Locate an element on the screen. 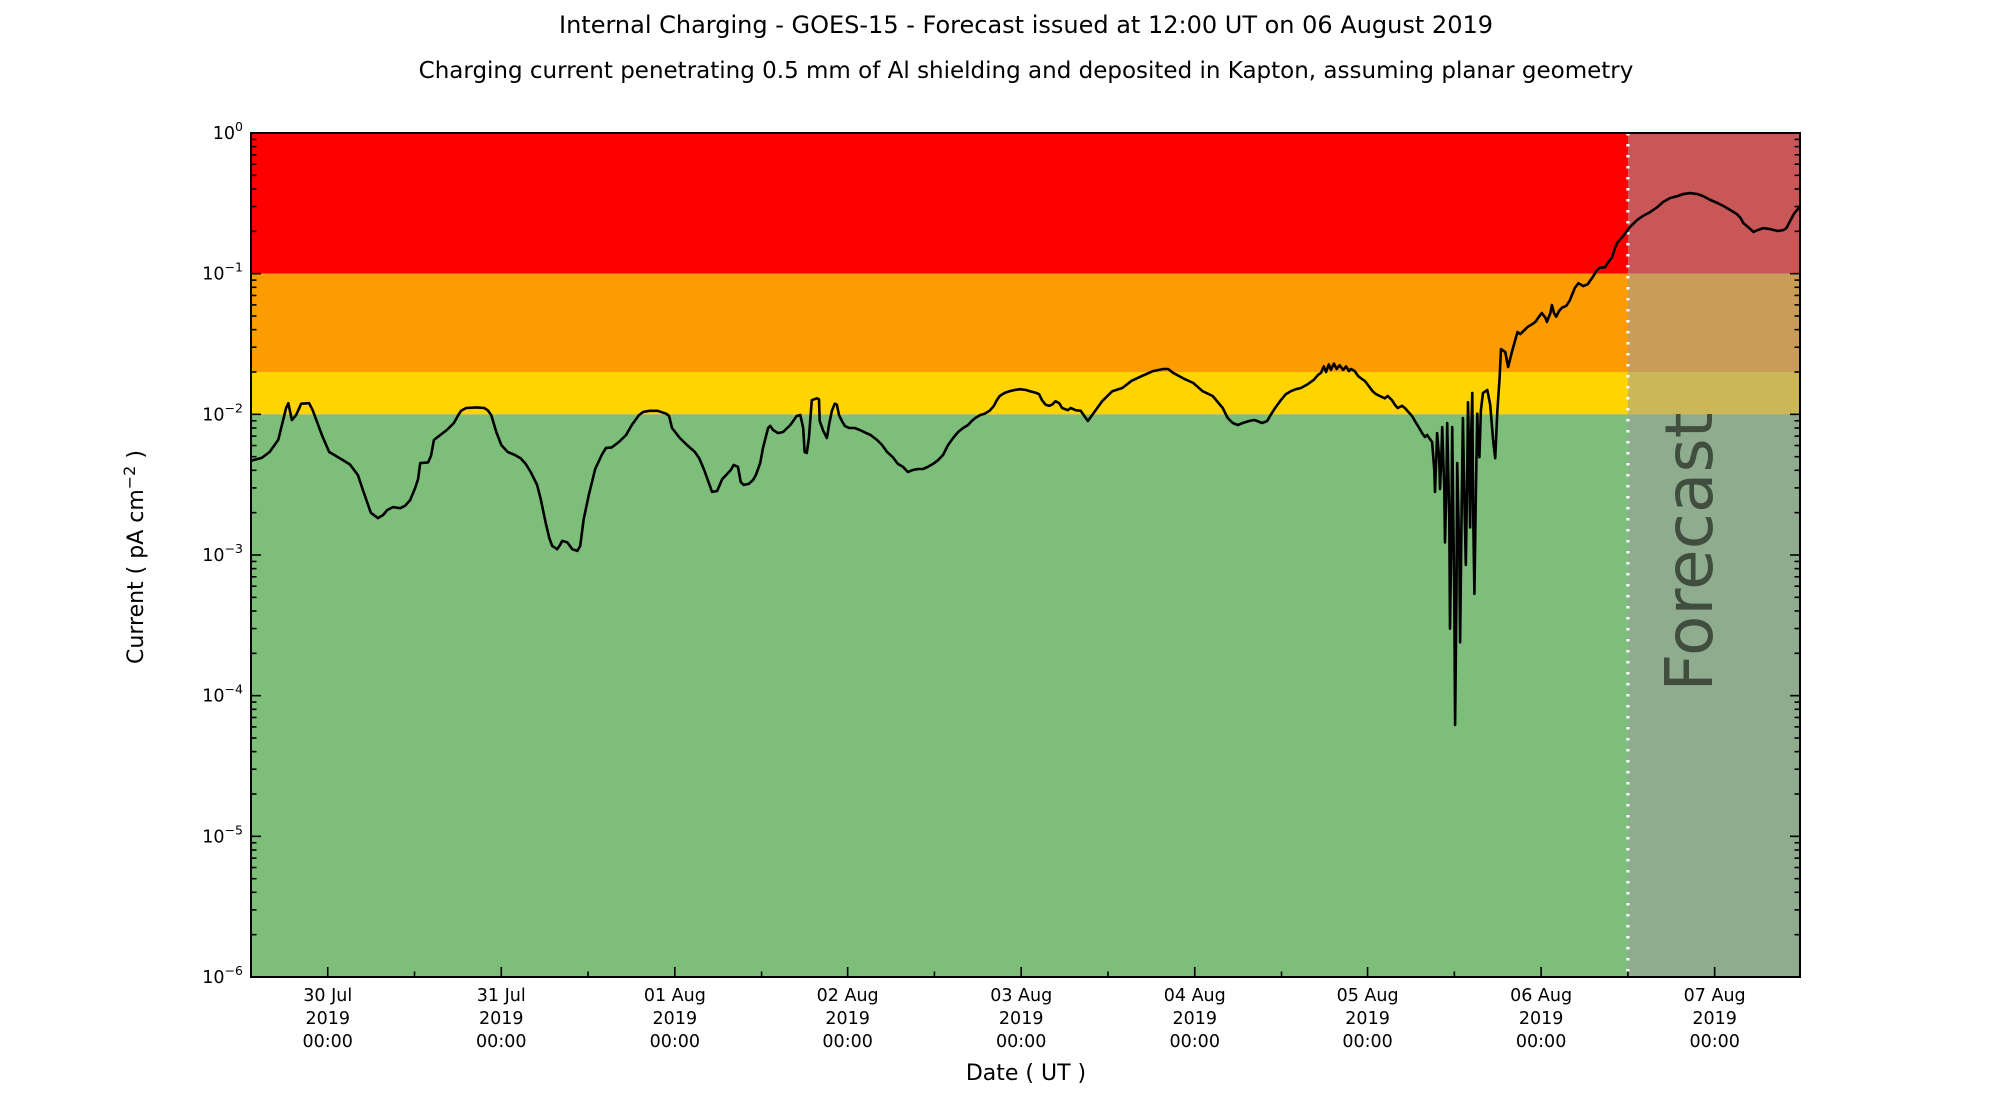  y-tick-label: 10⁻² is located at coordinates (222, 412).